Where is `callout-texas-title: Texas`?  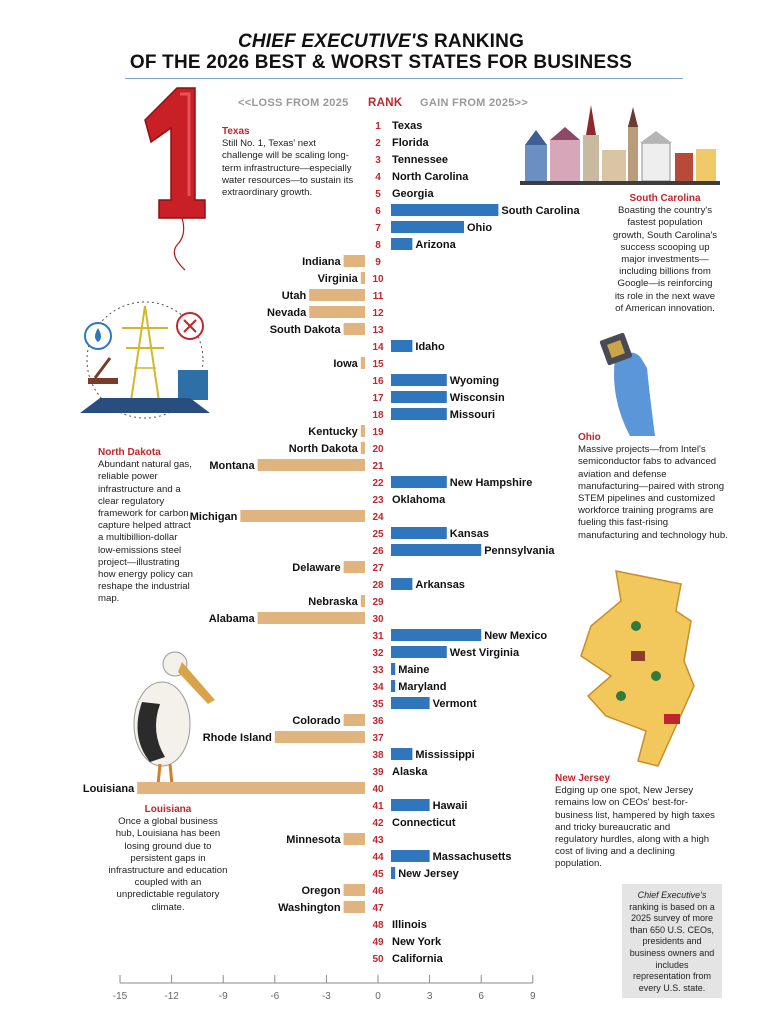 callout-texas-title: Texas is located at coordinates (236, 131).